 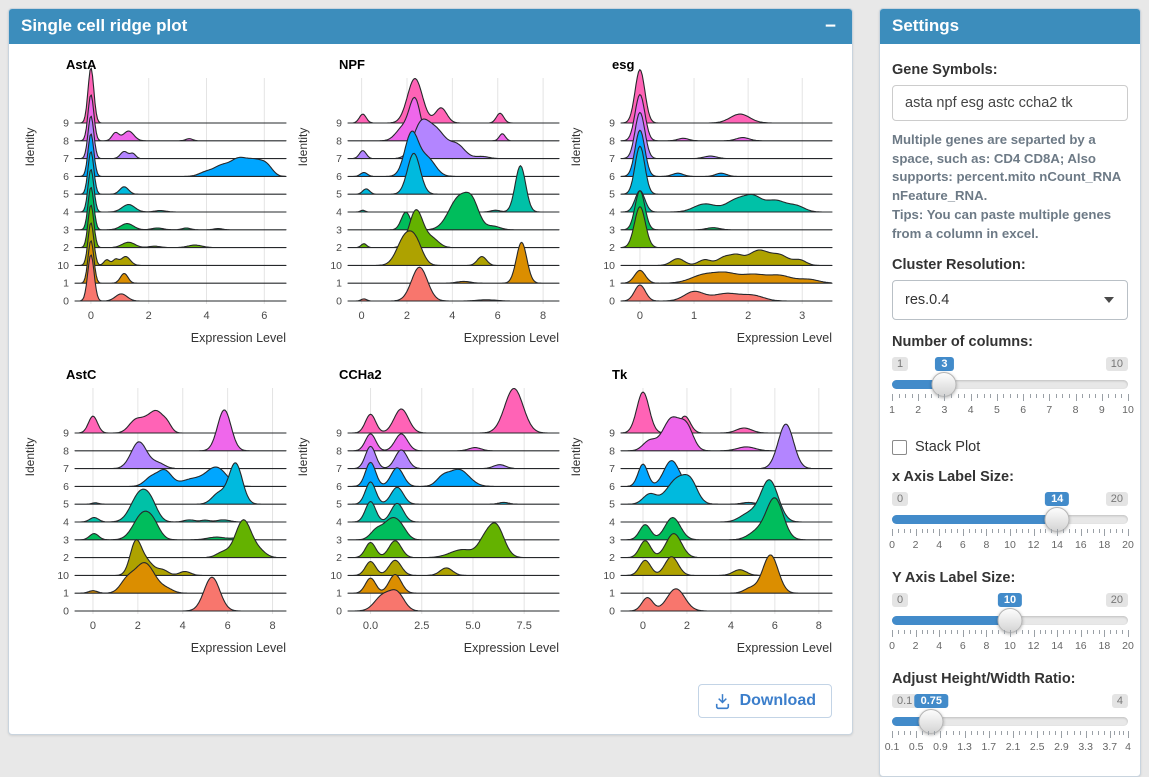 What do you see at coordinates (421, 626) in the screenshot?
I see `x-tick-label: 2.5` at bounding box center [421, 626].